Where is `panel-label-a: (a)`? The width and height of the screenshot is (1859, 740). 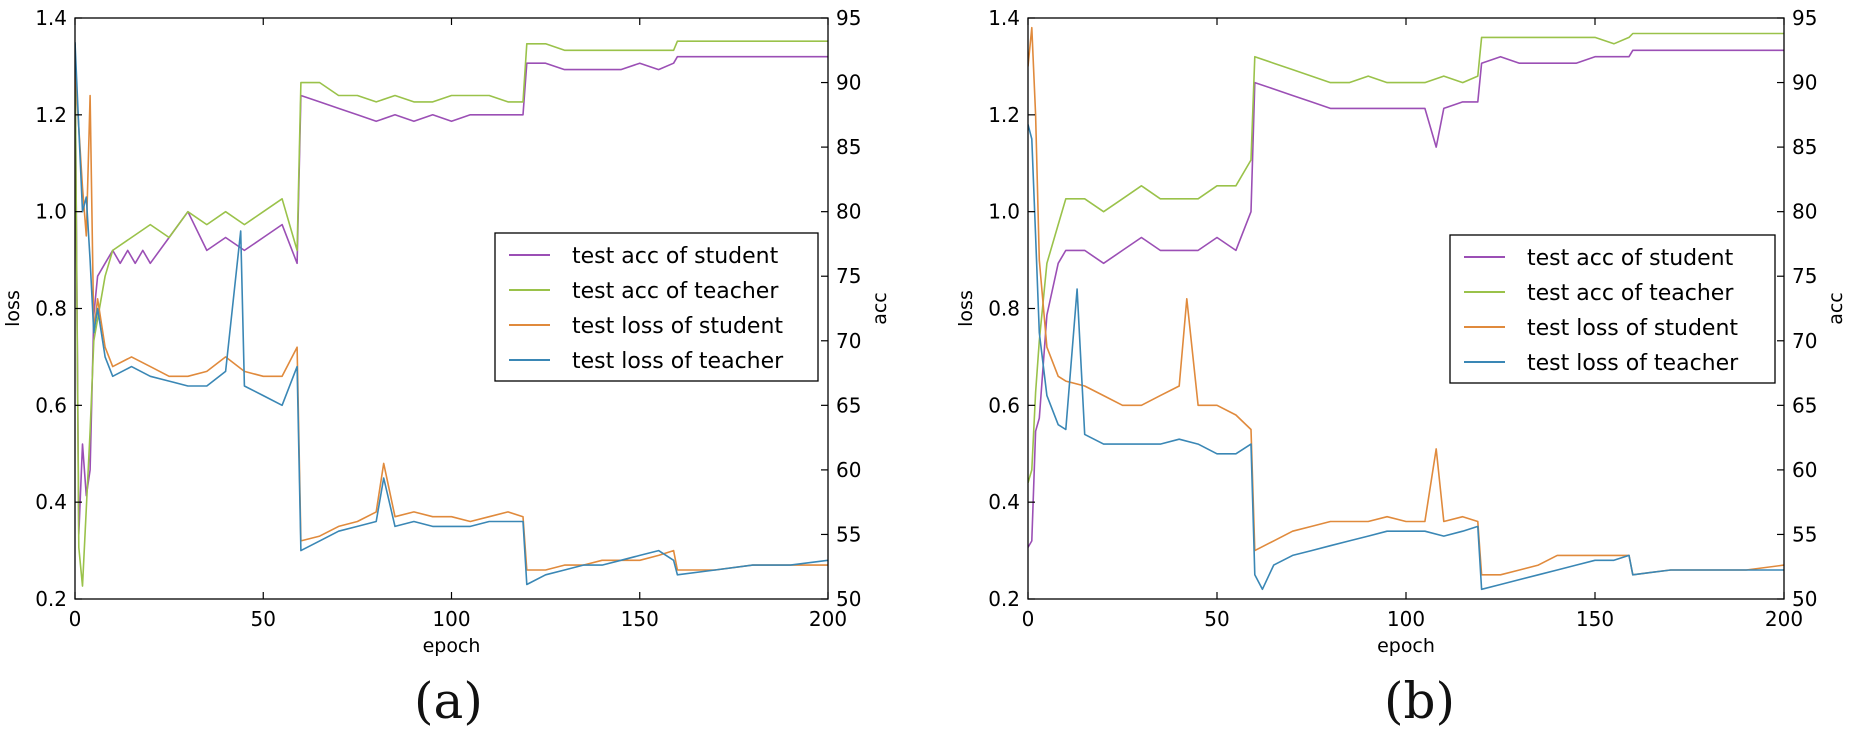
panel-label-a: (a) is located at coordinates (448, 701).